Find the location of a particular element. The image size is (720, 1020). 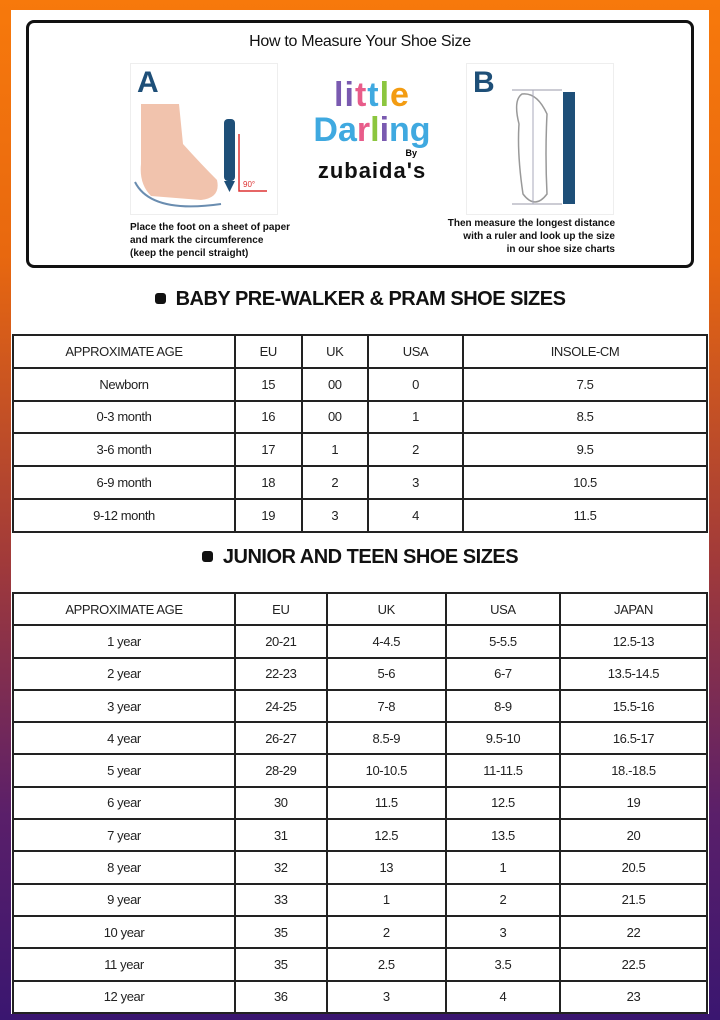

table-cell: 31 is located at coordinates (281, 835).